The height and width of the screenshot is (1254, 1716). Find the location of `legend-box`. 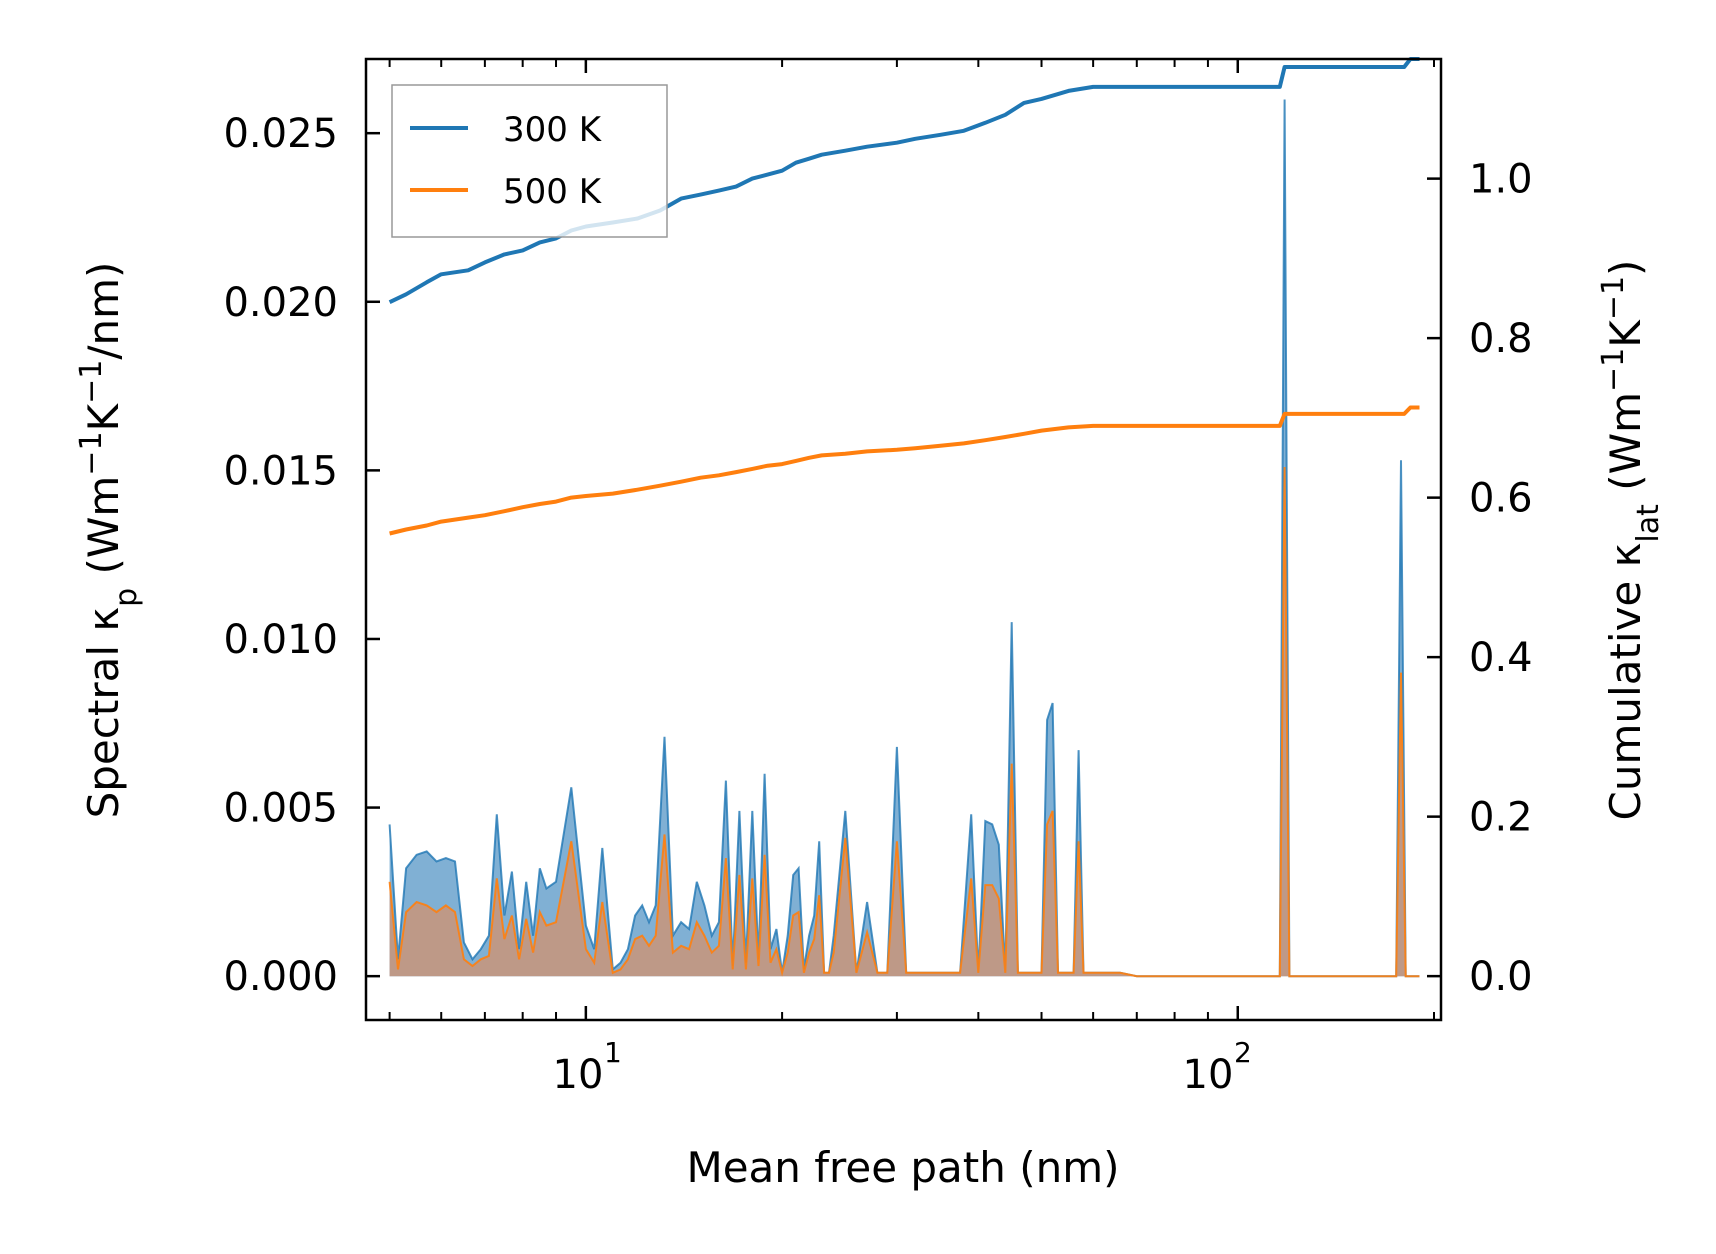

legend-box is located at coordinates (529, 161).